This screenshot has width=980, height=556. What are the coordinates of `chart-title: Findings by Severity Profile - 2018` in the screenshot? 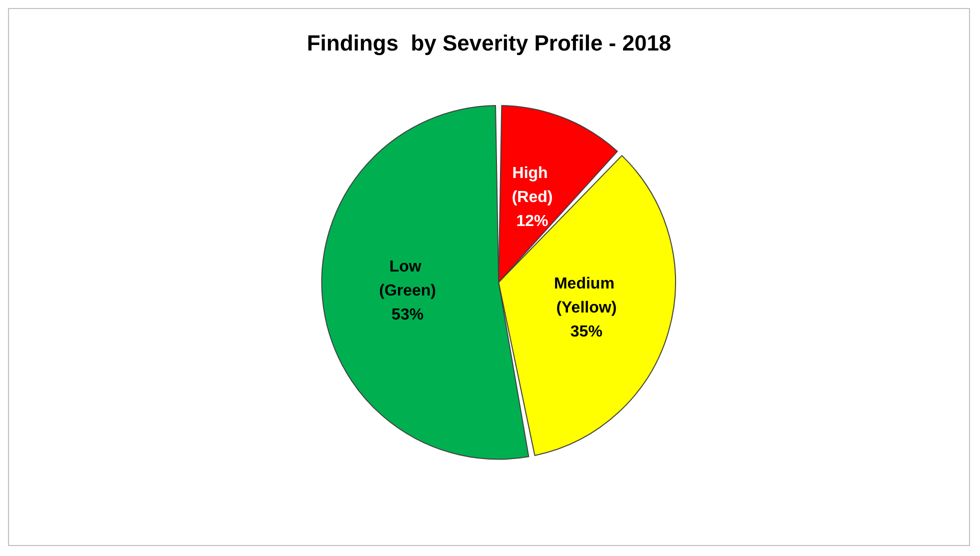 It's located at (489, 43).